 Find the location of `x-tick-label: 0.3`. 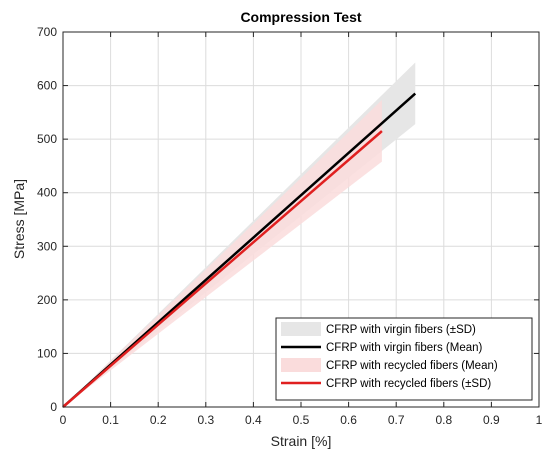

x-tick-label: 0.3 is located at coordinates (205, 420).